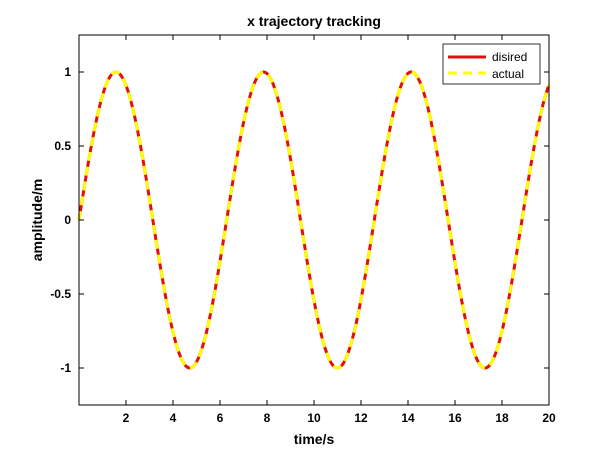 This screenshot has width=606, height=459. I want to click on x-tick-label: 6, so click(220, 418).